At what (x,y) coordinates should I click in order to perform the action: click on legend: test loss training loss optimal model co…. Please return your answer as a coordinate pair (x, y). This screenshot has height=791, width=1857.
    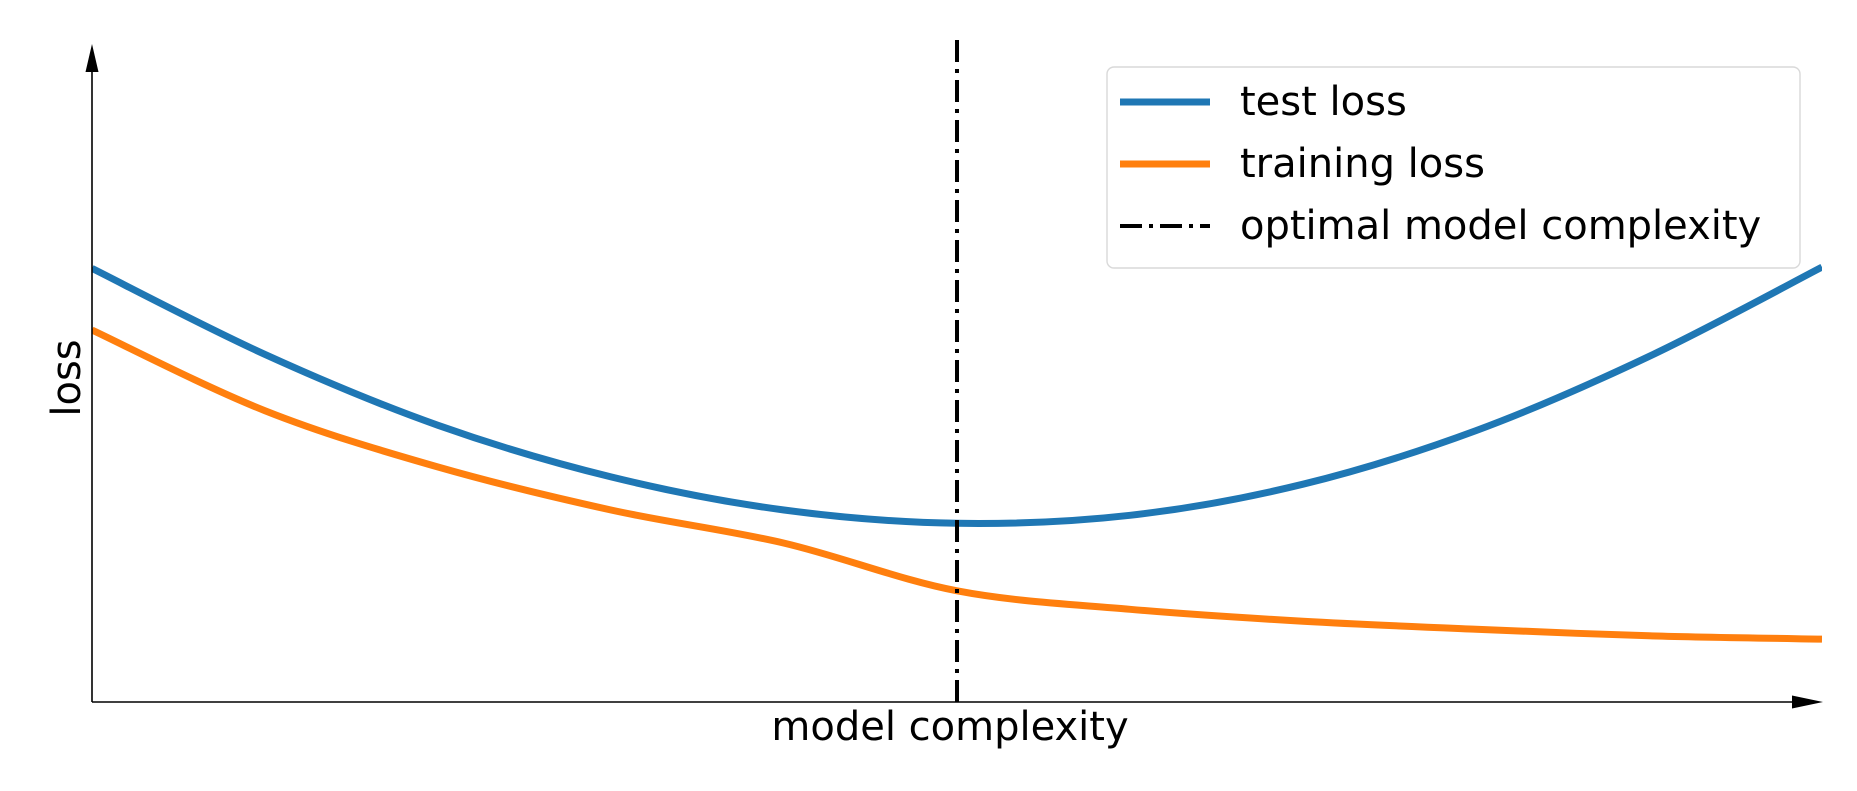
    Looking at the image, I should click on (1453, 167).